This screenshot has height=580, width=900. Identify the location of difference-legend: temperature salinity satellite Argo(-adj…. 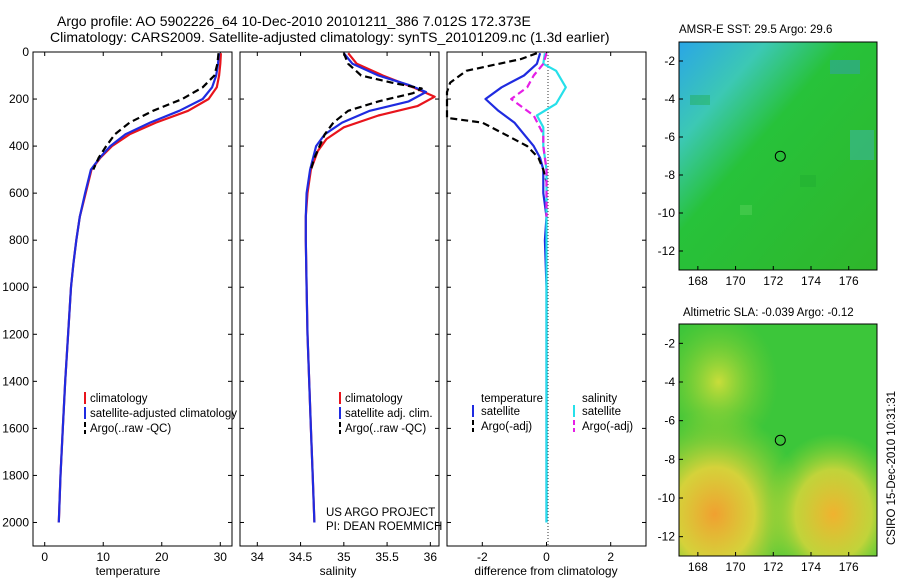
(552, 413).